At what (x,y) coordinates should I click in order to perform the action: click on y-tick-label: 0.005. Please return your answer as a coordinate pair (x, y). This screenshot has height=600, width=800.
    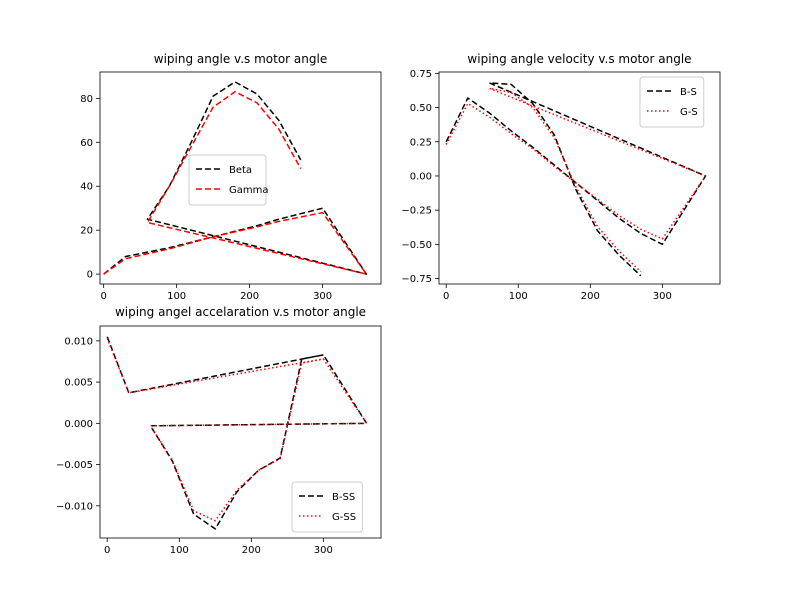
    Looking at the image, I should click on (78, 383).